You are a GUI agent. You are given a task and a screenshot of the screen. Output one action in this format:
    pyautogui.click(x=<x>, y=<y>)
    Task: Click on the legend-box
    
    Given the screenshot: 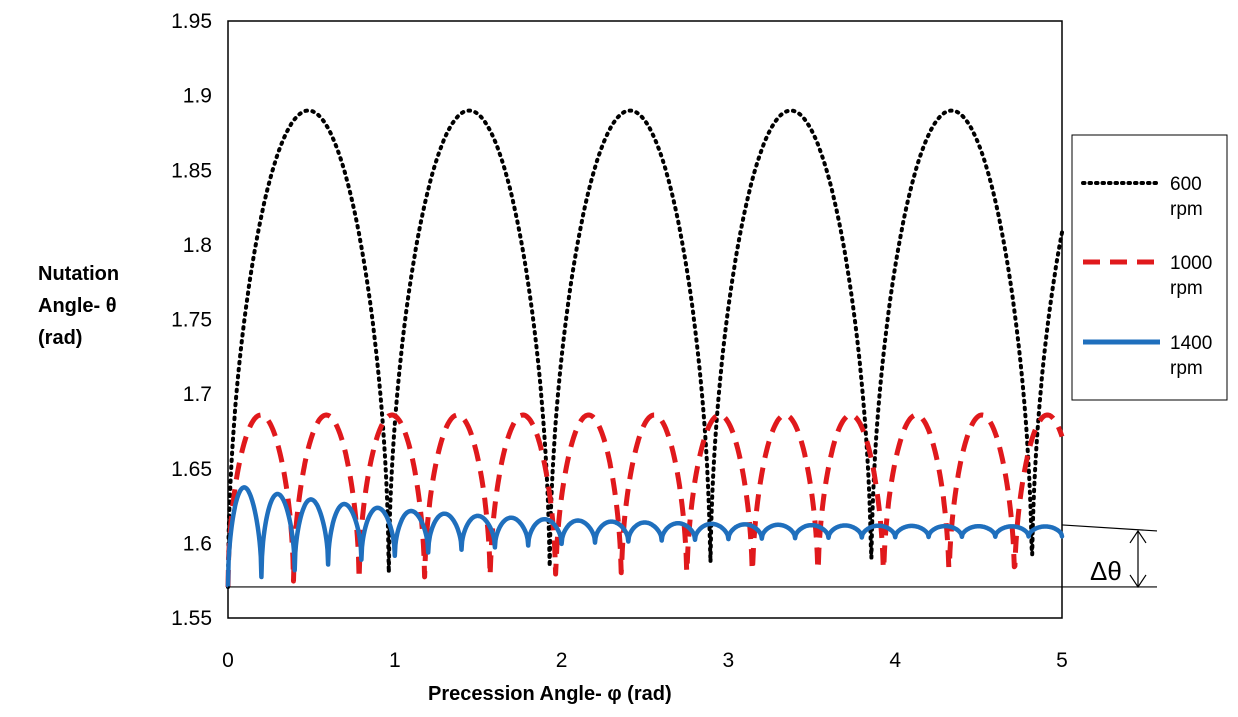 What is the action you would take?
    pyautogui.click(x=1149, y=267)
    